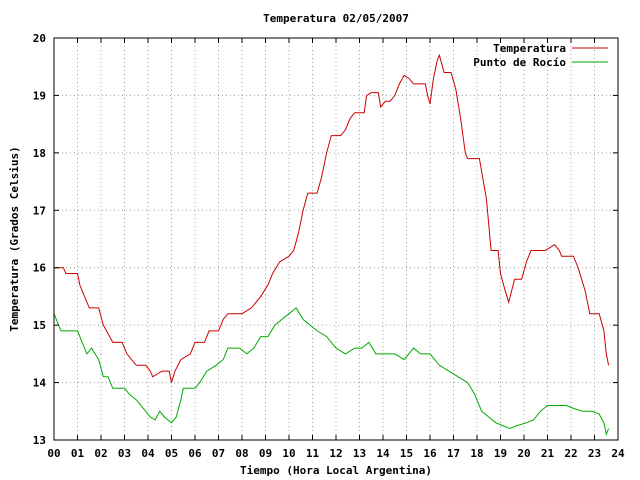  I want to click on y-axis-label: Temperatura (Grados Celsius), so click(14, 238).